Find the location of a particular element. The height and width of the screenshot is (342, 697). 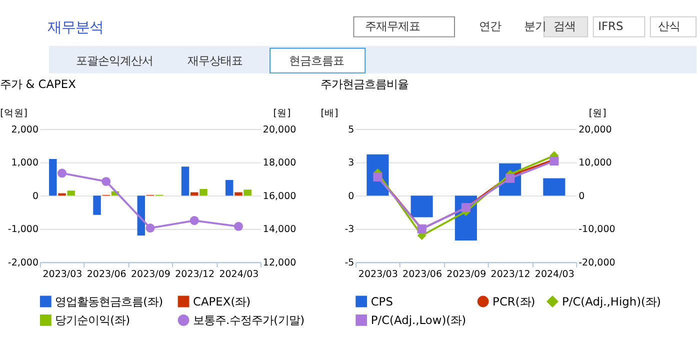

text: 재무상태표 is located at coordinates (214, 60).